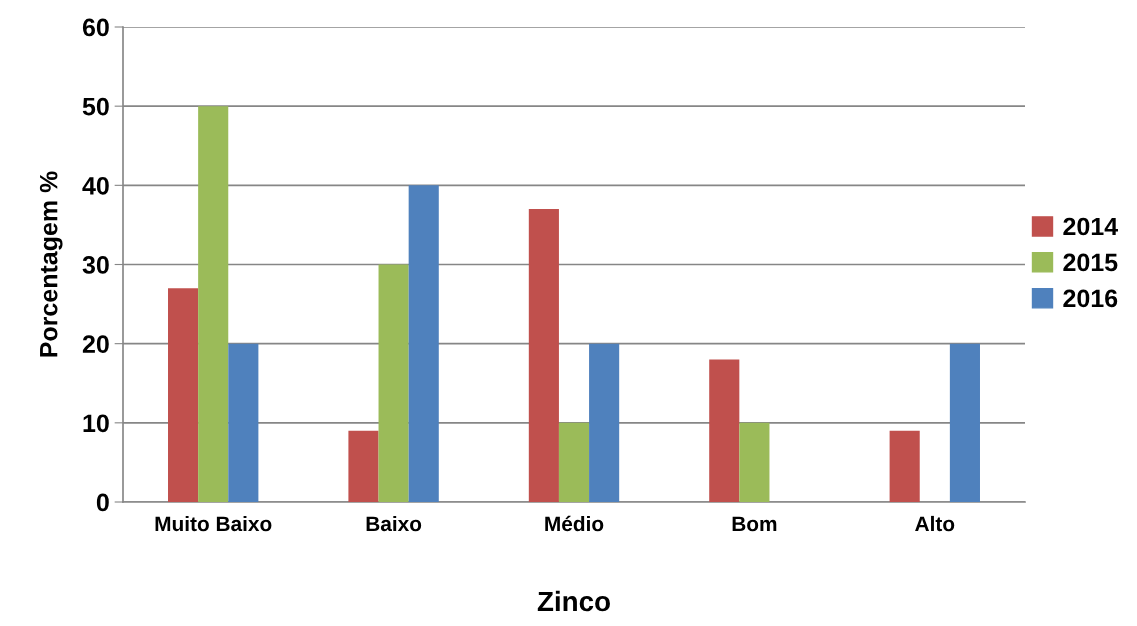 Image resolution: width=1137 pixels, height=626 pixels. What do you see at coordinates (754, 524) in the screenshot?
I see `x-tick-label: Bom` at bounding box center [754, 524].